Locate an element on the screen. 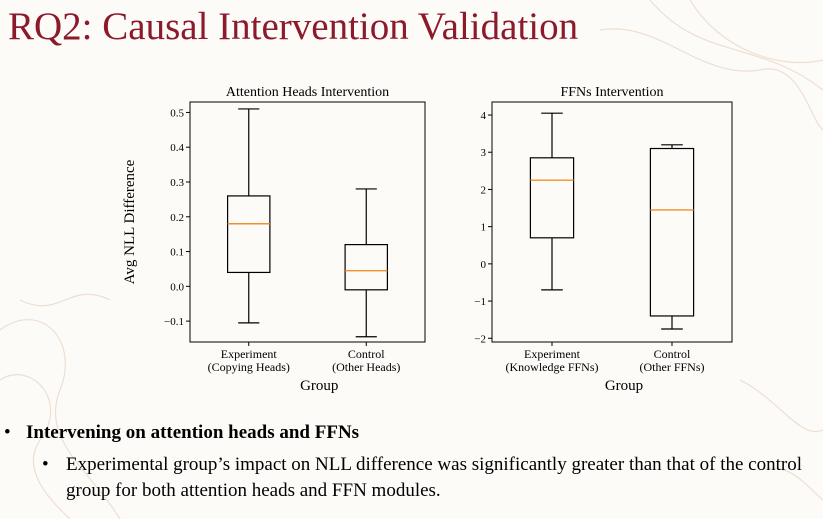 The width and height of the screenshot is (823, 519). x-tick-label: (Knowledge FFNs) is located at coordinates (552, 367).